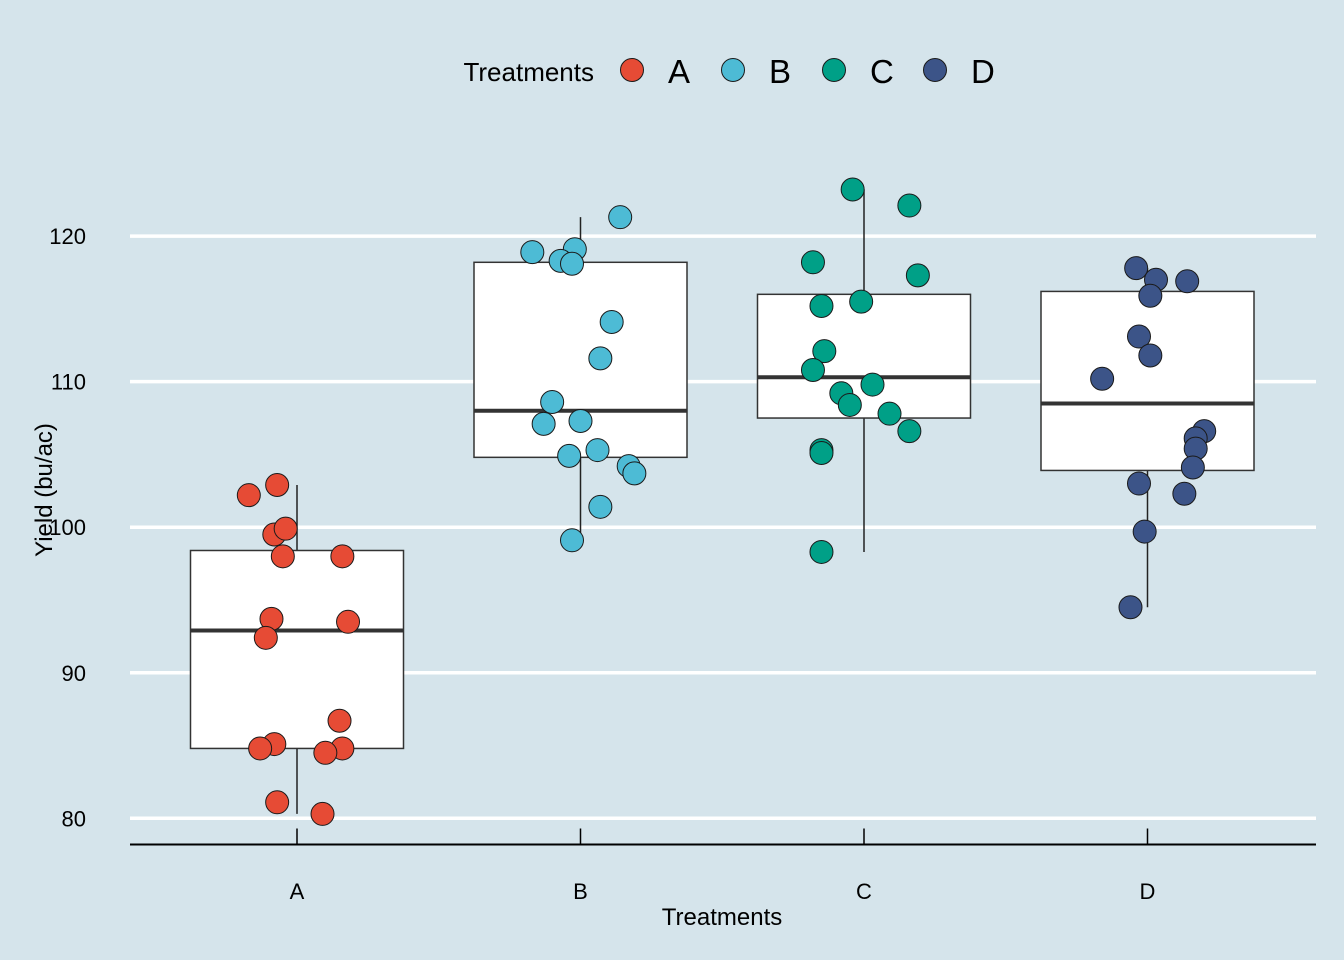 The width and height of the screenshot is (1344, 960). What do you see at coordinates (834, 70) in the screenshot?
I see `legend-marker-C` at bounding box center [834, 70].